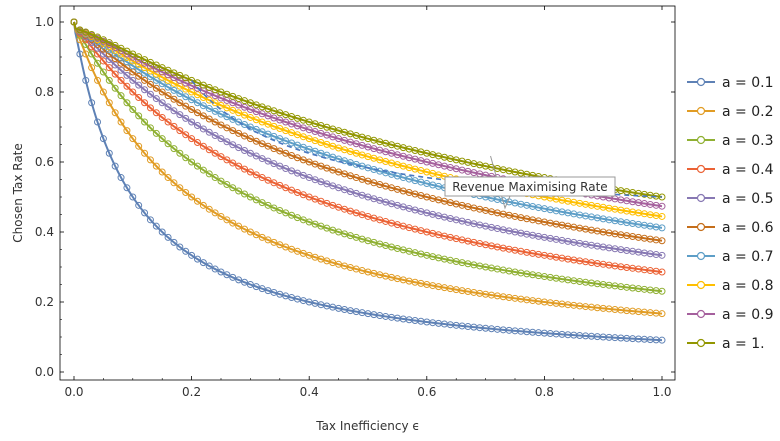  What do you see at coordinates (748, 170) in the screenshot?
I see `legend-label: a = 0.4` at bounding box center [748, 170].